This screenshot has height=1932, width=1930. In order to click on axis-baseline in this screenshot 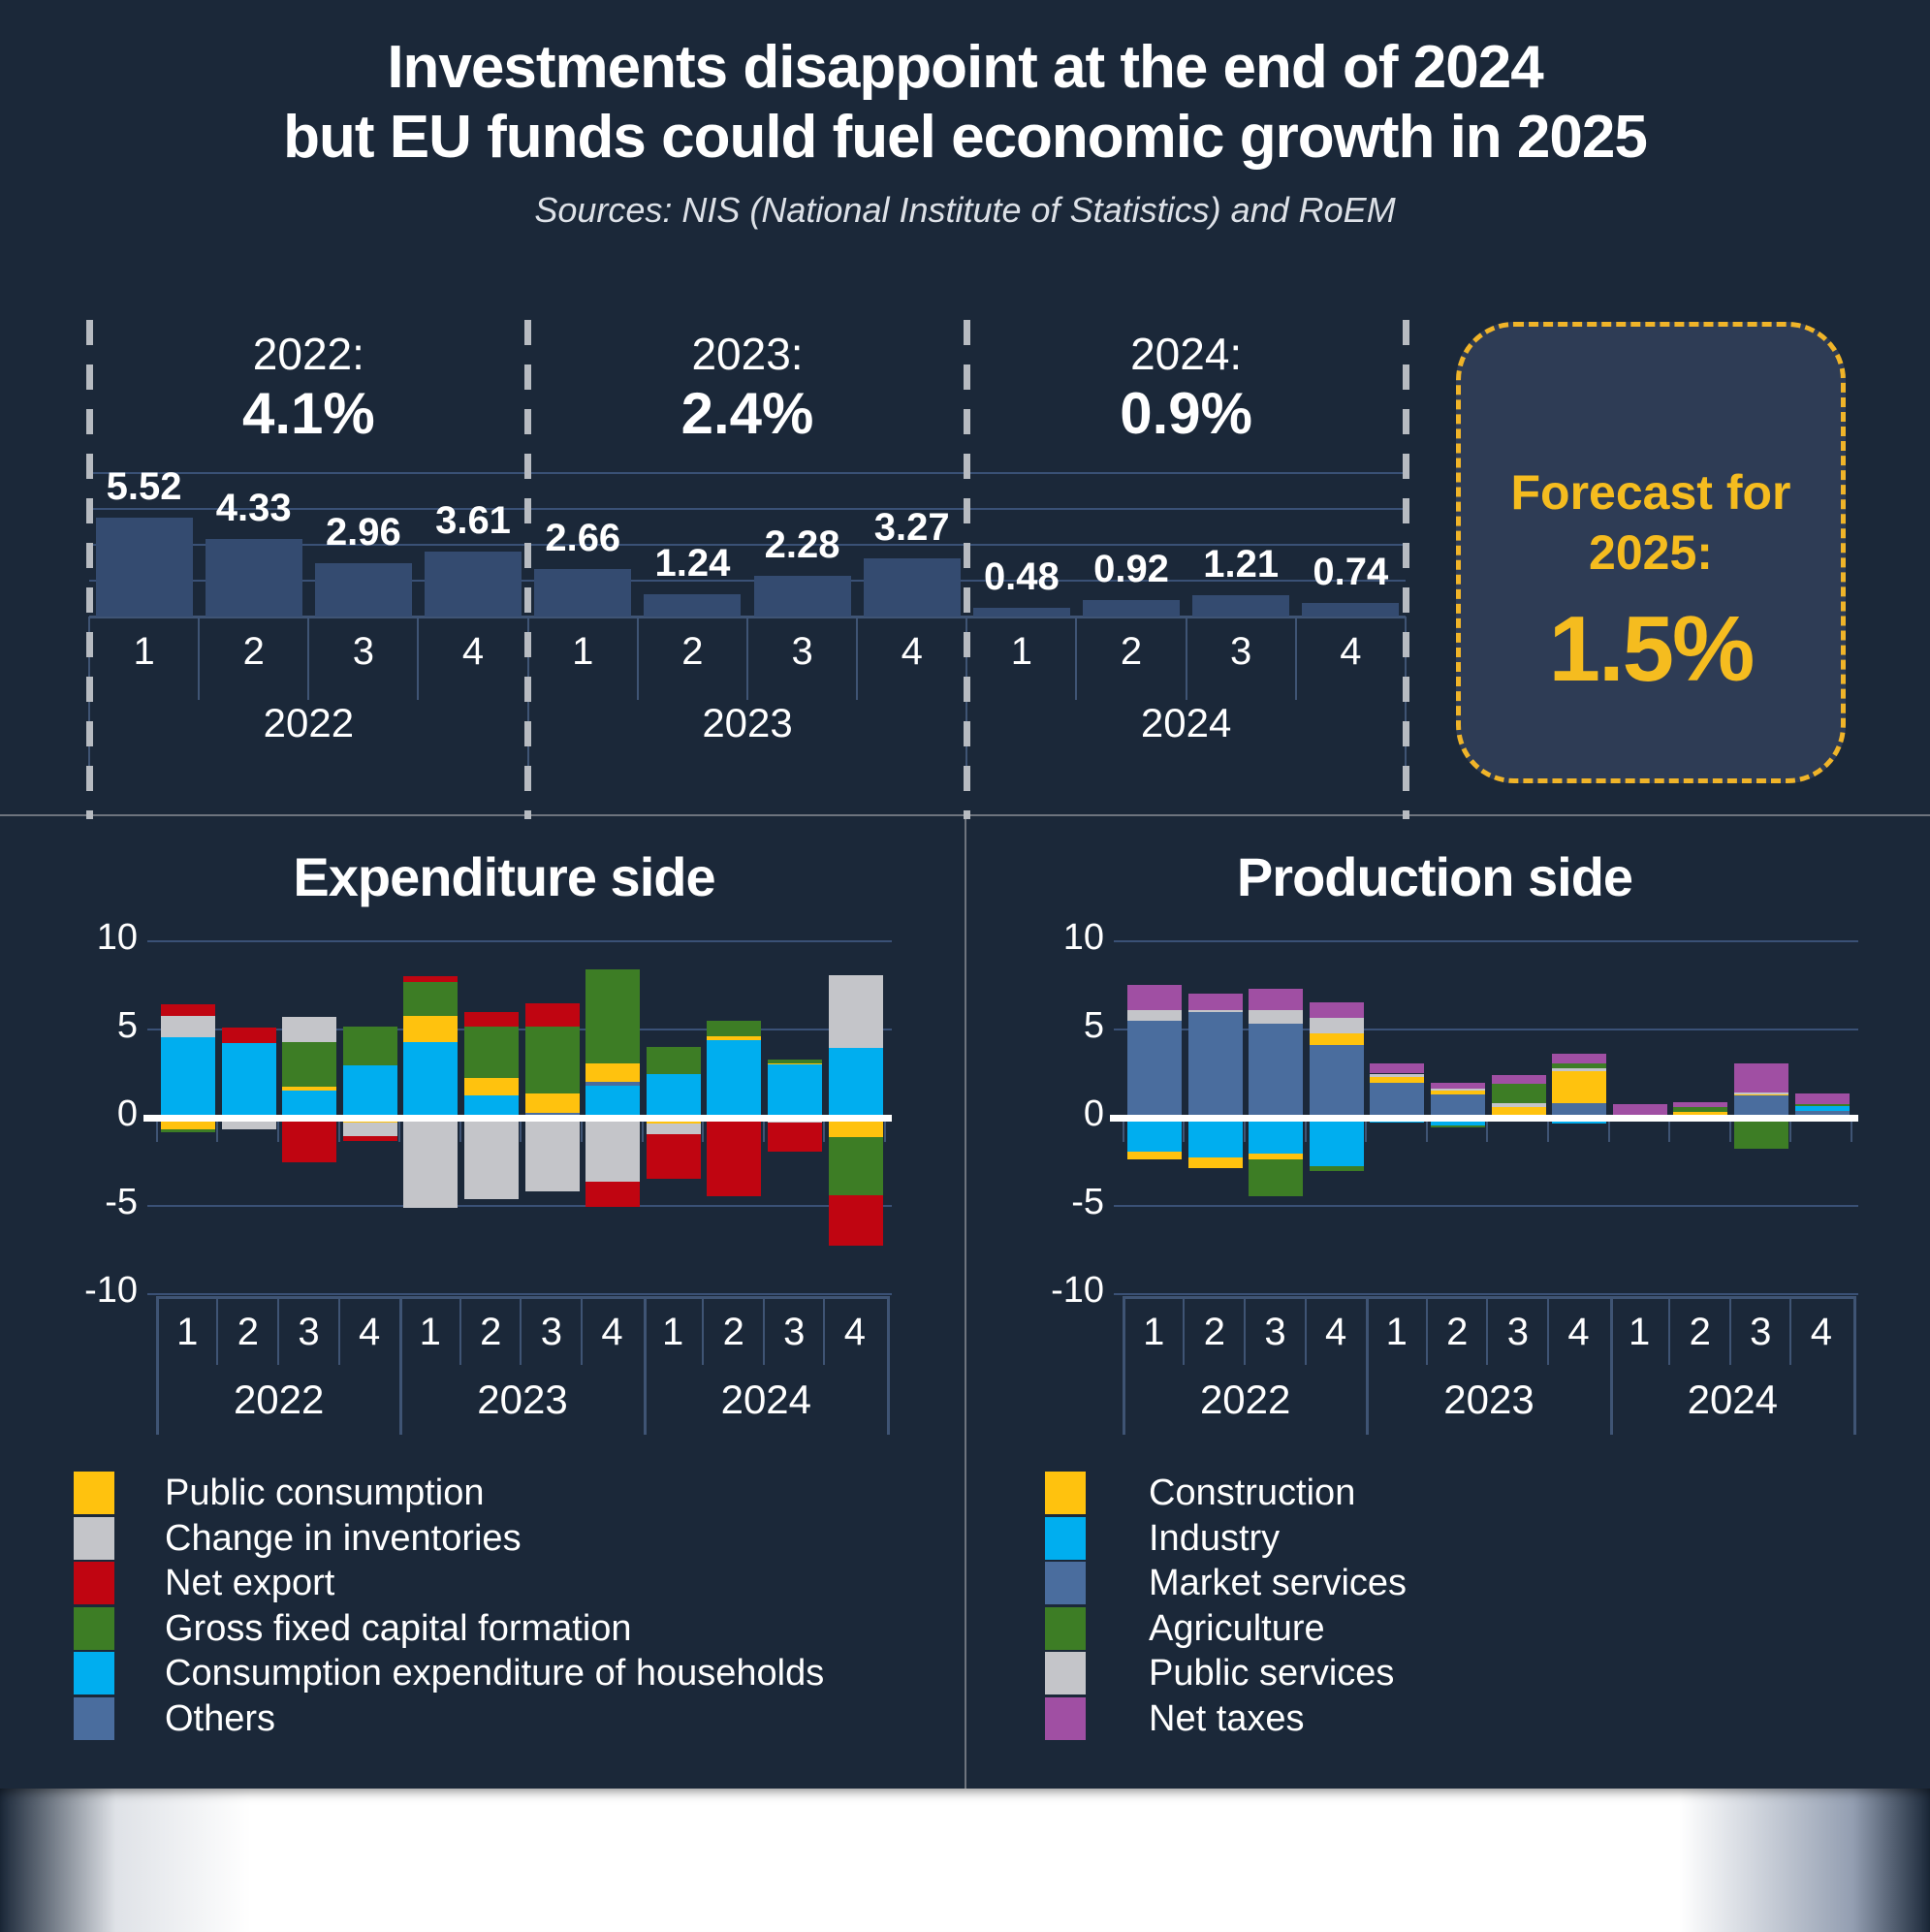, I will do `click(1186, 617)`.